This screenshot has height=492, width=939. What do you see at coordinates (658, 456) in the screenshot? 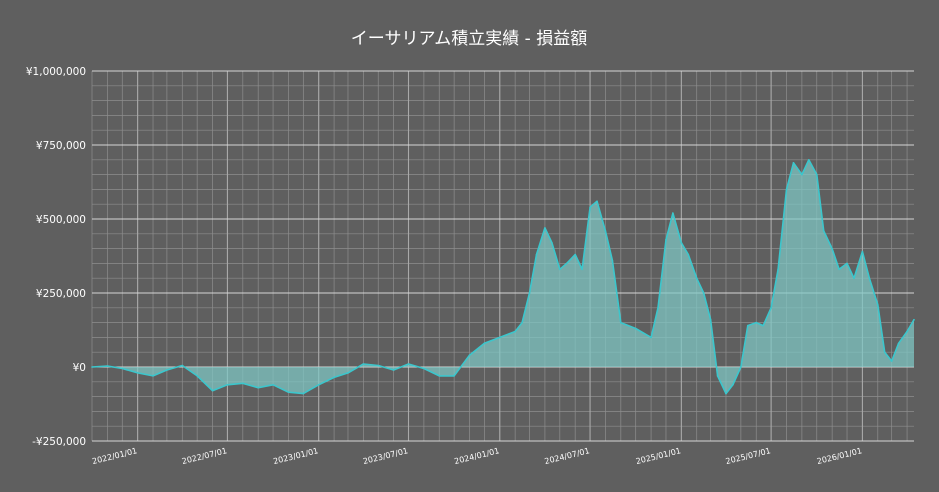
I see `x-tick-label: 2025/01/01` at bounding box center [658, 456].